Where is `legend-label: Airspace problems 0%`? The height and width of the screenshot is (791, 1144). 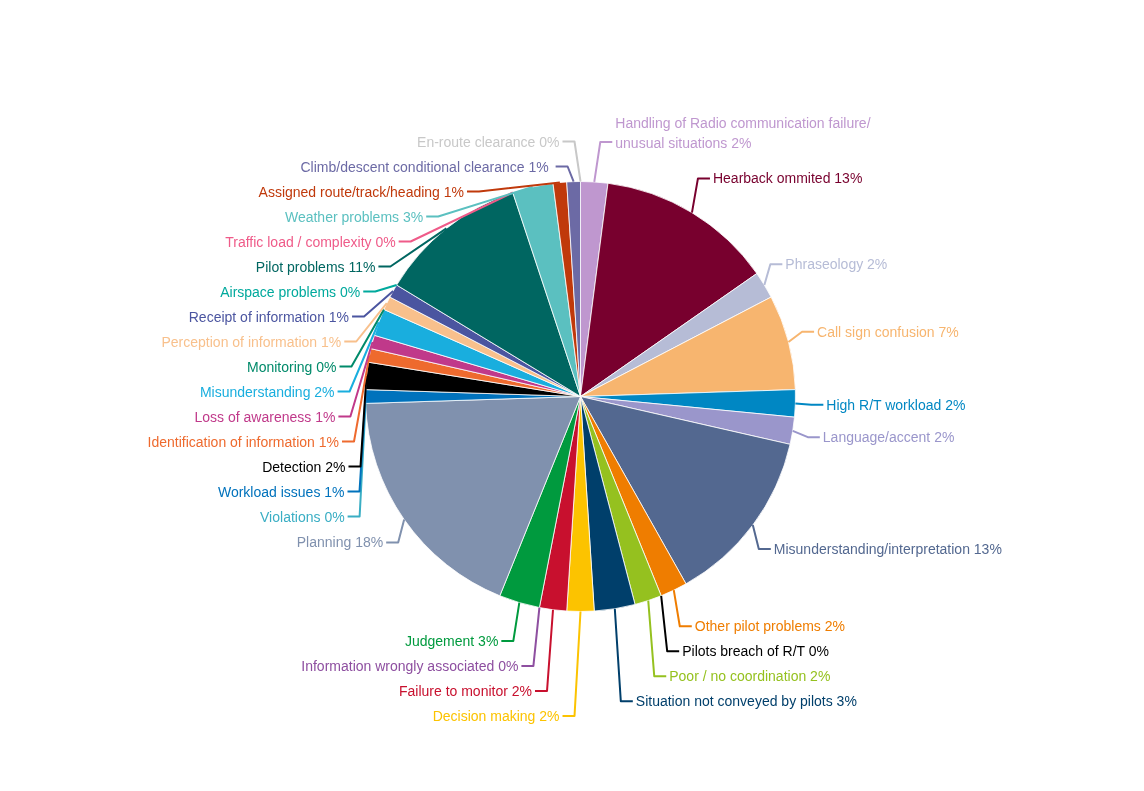
legend-label: Airspace problems 0% is located at coordinates (290, 291).